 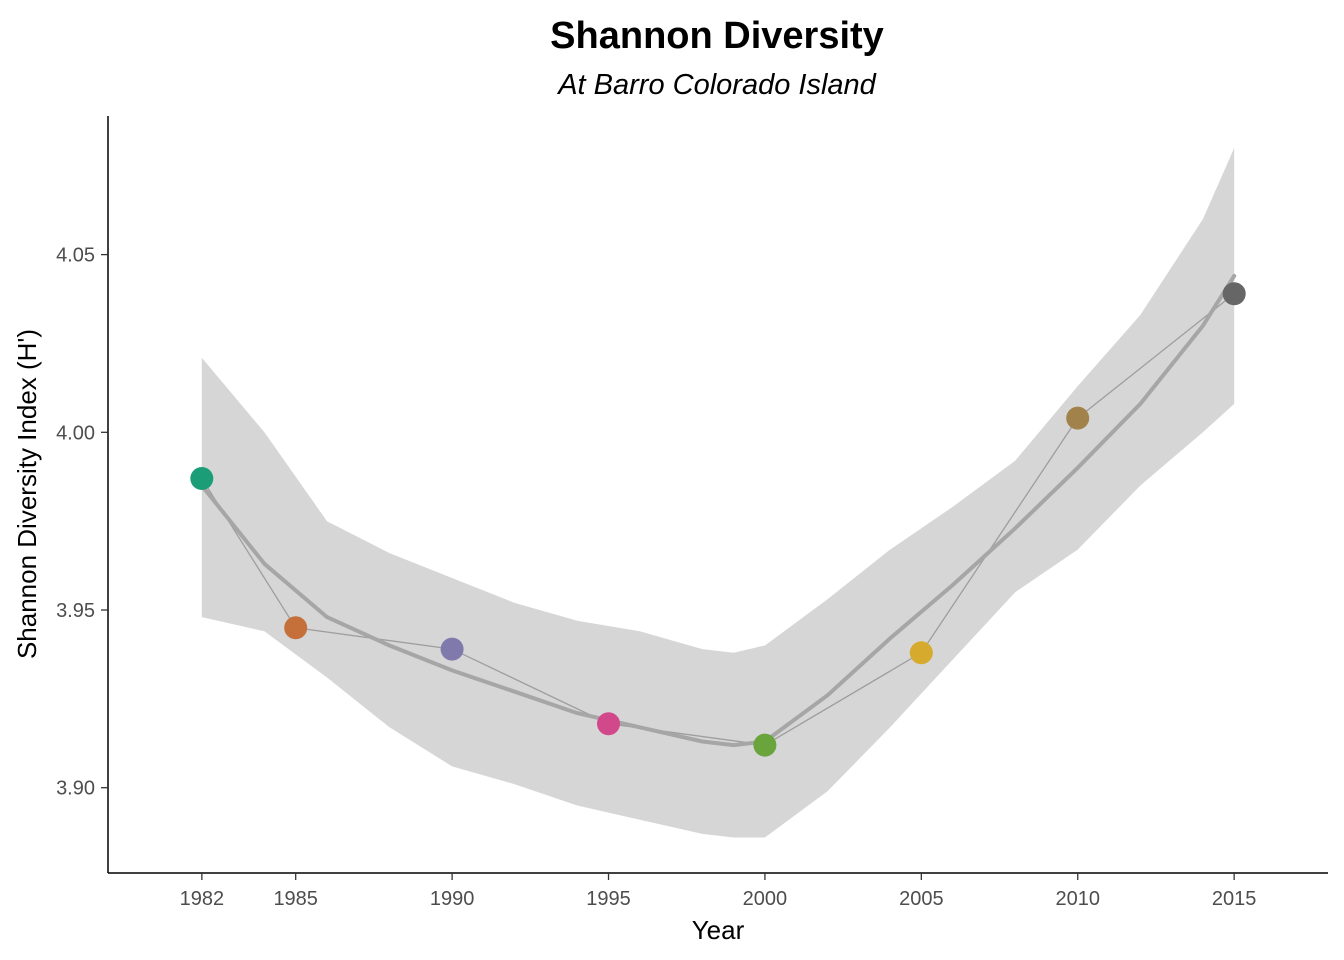 I want to click on data-point-2000, so click(x=765, y=745).